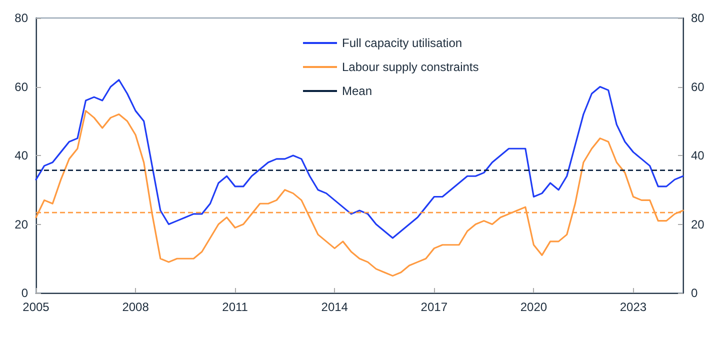 The height and width of the screenshot is (342, 722). Describe the element at coordinates (698, 18) in the screenshot. I see `y2-tick-label: 80` at that location.